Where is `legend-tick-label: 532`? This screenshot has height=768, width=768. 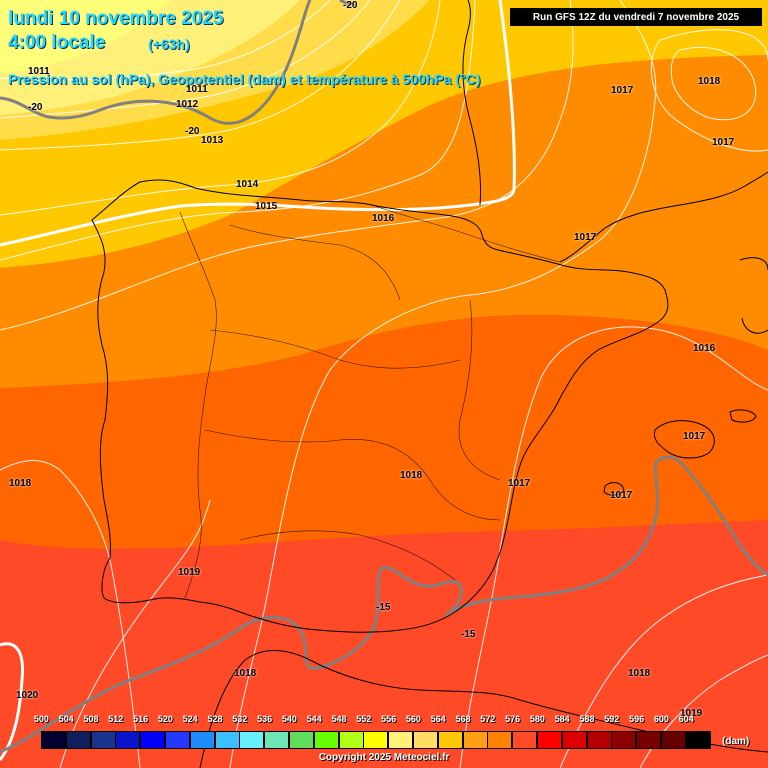
legend-tick-label: 532 is located at coordinates (240, 719).